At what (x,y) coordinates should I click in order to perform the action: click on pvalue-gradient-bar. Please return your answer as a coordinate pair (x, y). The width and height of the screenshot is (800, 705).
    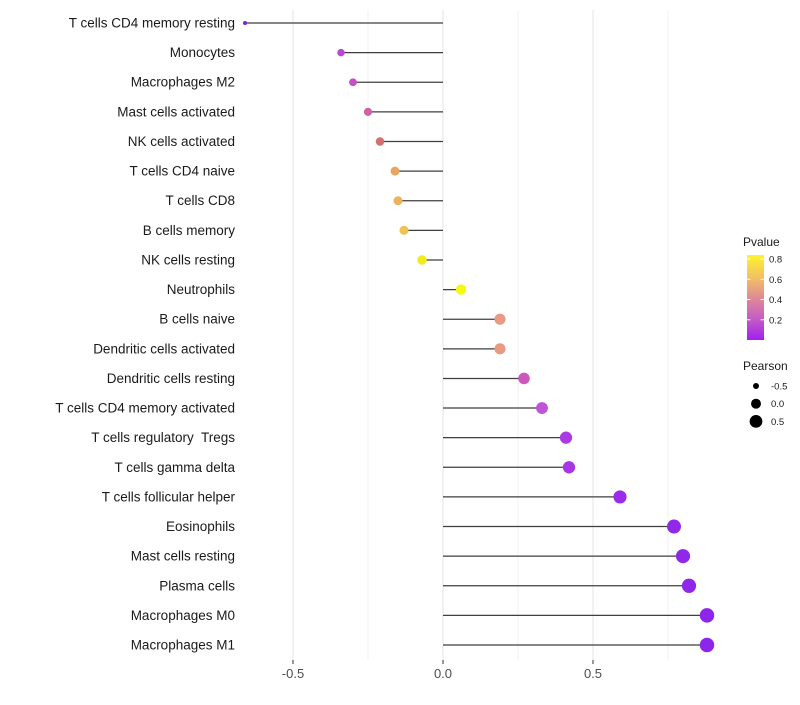
    Looking at the image, I should click on (755, 297).